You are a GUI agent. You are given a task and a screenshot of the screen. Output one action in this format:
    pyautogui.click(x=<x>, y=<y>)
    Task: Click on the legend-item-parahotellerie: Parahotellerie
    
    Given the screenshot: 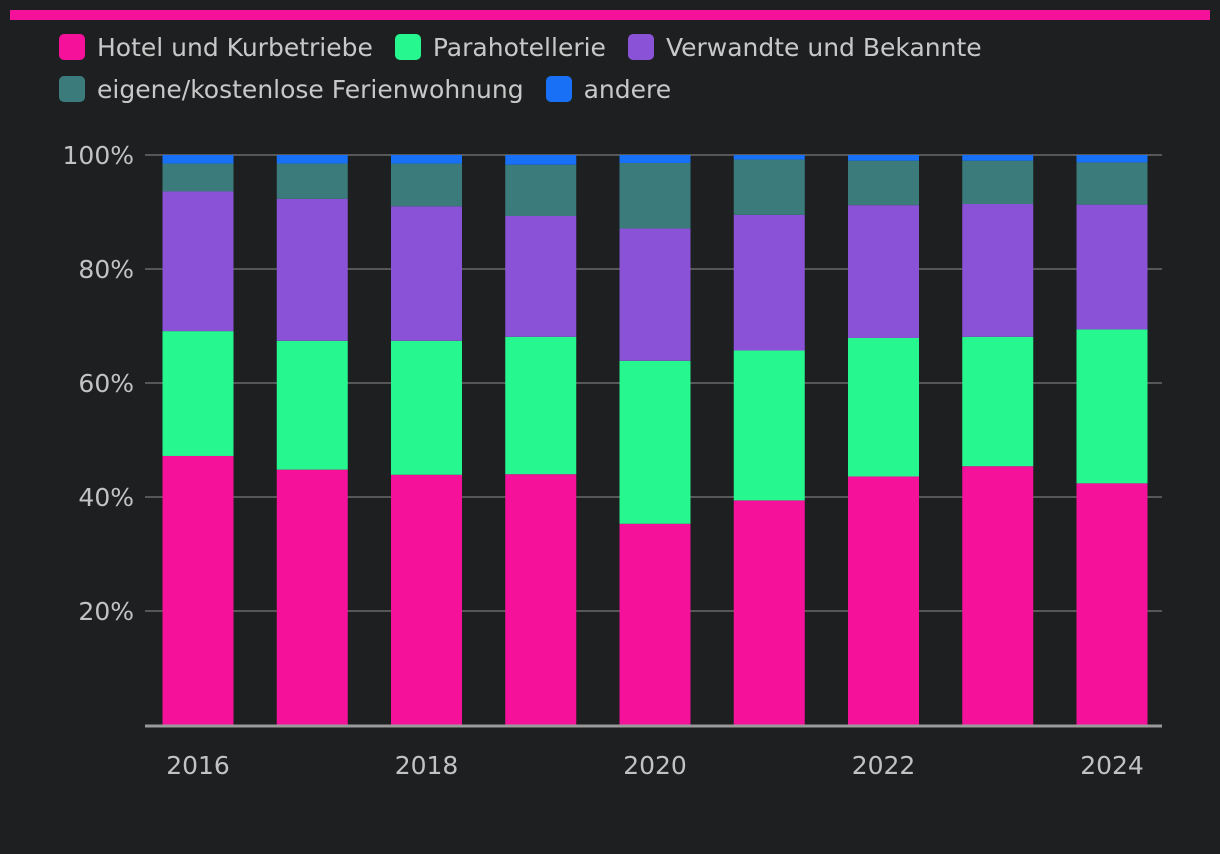 What is the action you would take?
    pyautogui.click(x=500, y=47)
    